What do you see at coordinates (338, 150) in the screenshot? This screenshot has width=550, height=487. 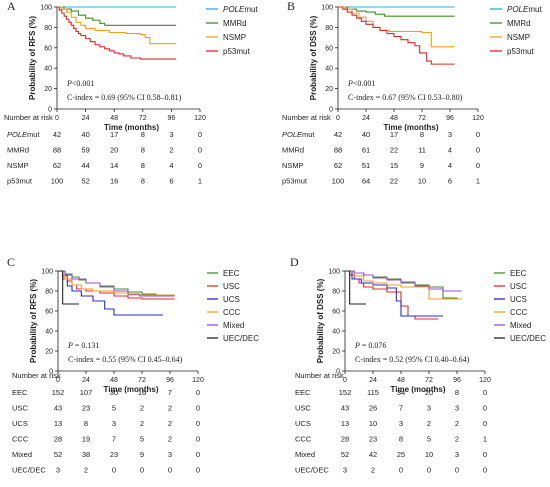 I see `risk-value: 88` at bounding box center [338, 150].